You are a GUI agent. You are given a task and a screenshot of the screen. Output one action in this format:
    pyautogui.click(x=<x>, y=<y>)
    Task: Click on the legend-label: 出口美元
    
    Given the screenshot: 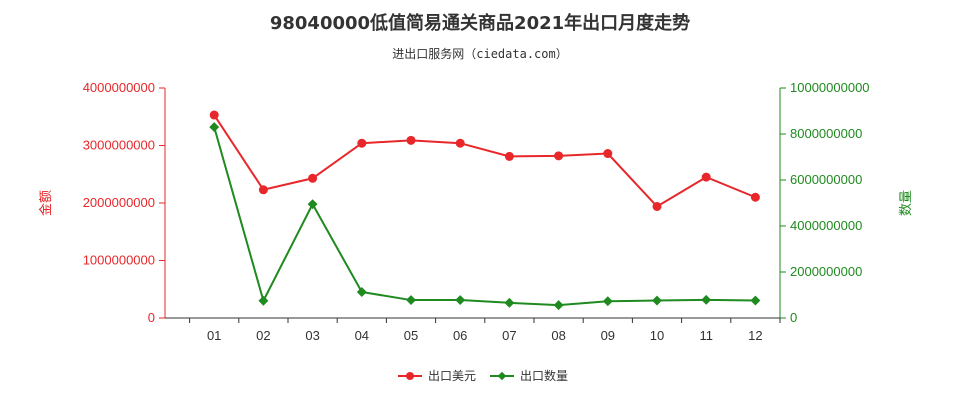 What is the action you would take?
    pyautogui.click(x=452, y=376)
    